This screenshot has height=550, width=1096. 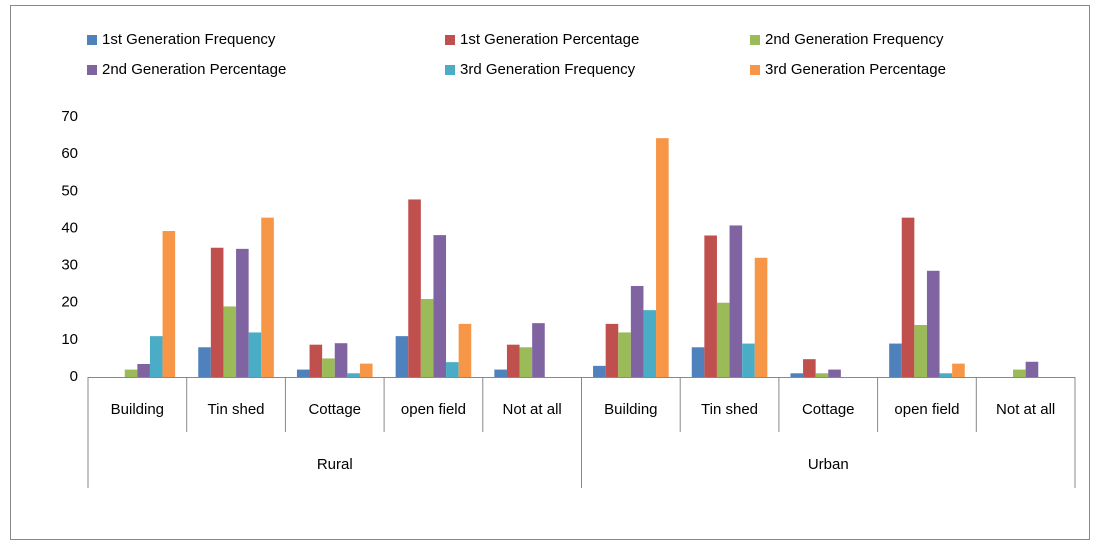 What do you see at coordinates (854, 39) in the screenshot?
I see `legend-label: 2nd Generation Frequency` at bounding box center [854, 39].